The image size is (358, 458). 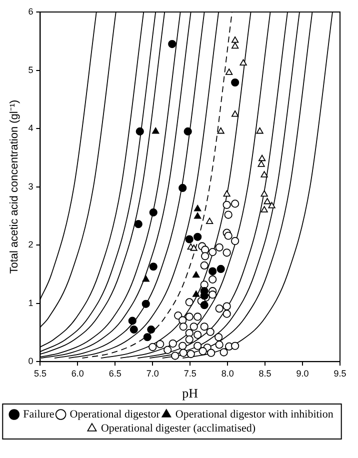 I want to click on x-tick-label: 8.5, so click(x=265, y=373).